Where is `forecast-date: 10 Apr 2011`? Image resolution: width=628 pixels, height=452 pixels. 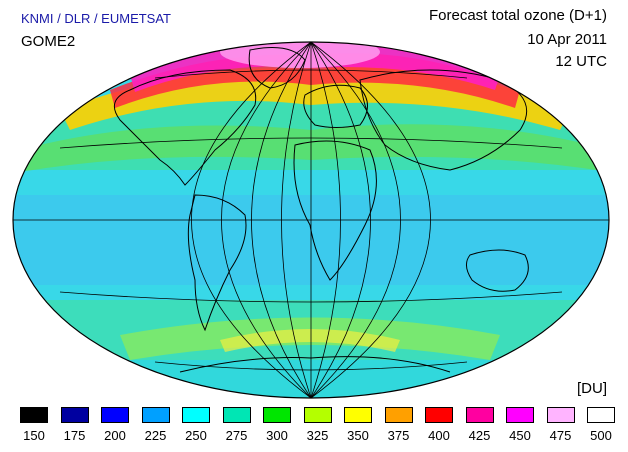
forecast-date: 10 Apr 2011 is located at coordinates (567, 39).